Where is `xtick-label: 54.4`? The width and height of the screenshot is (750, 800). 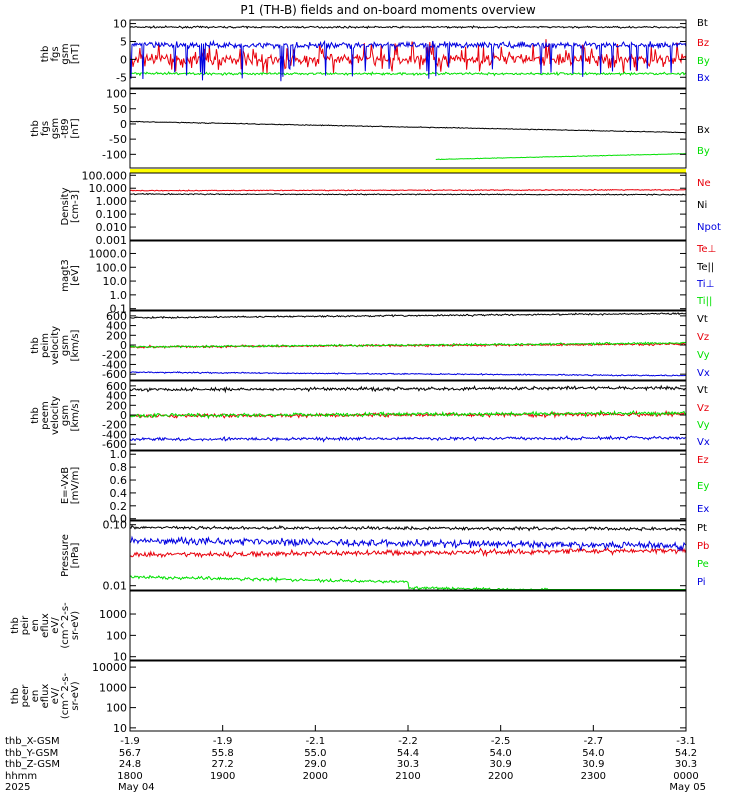
xtick-label: 54.4 is located at coordinates (408, 753).